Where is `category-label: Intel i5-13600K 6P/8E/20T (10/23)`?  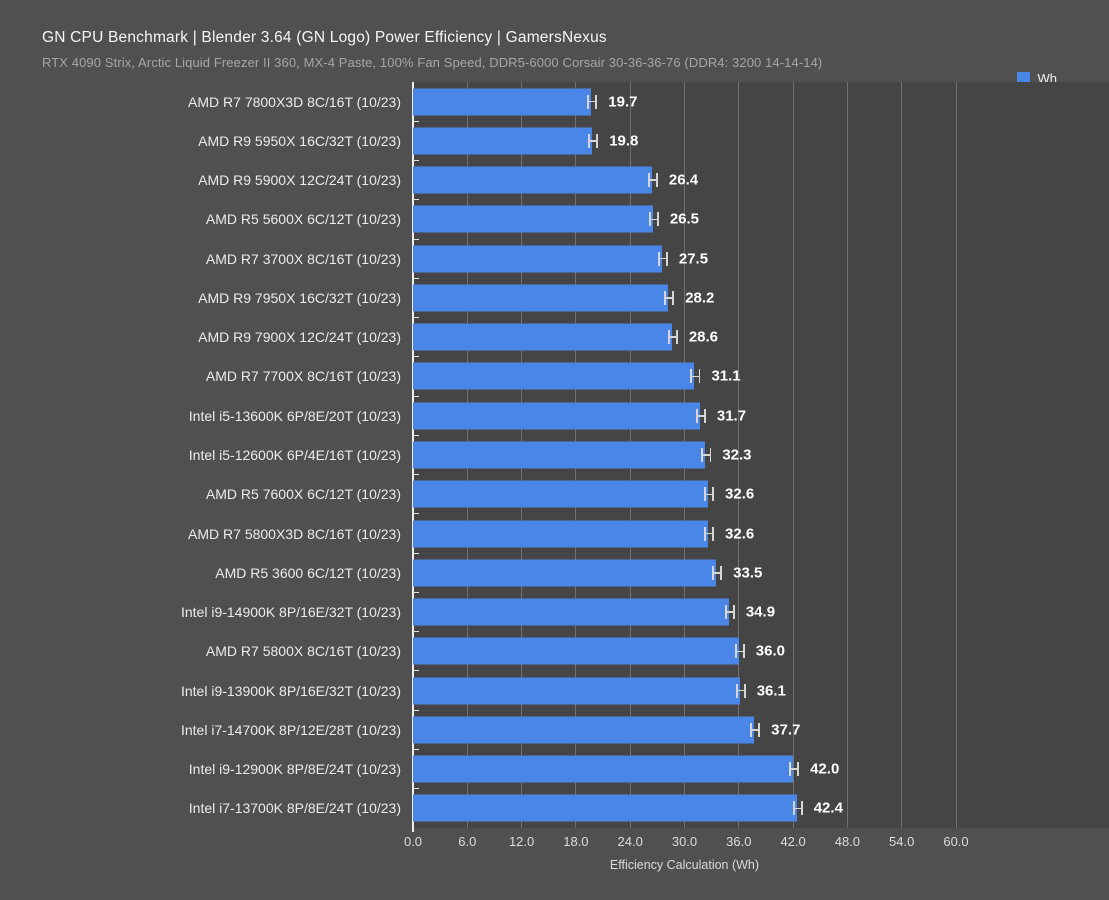
category-label: Intel i5-13600K 6P/8E/20T (10/23) is located at coordinates (294, 415).